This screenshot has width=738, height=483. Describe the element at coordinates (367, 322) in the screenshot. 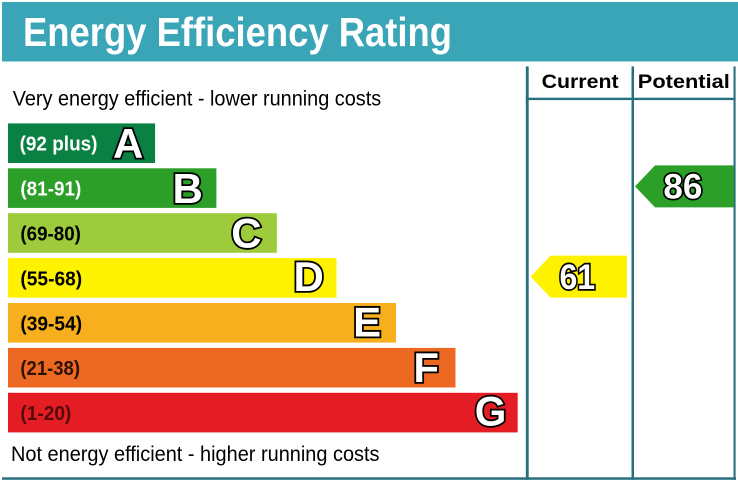

I see `svg-text: E` at that location.